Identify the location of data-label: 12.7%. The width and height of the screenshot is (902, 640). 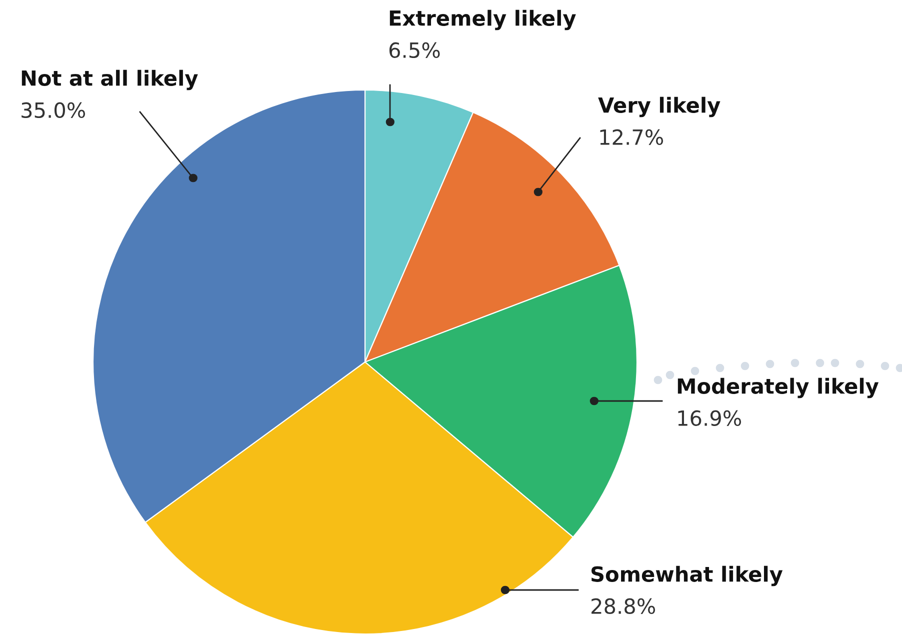
(632, 137).